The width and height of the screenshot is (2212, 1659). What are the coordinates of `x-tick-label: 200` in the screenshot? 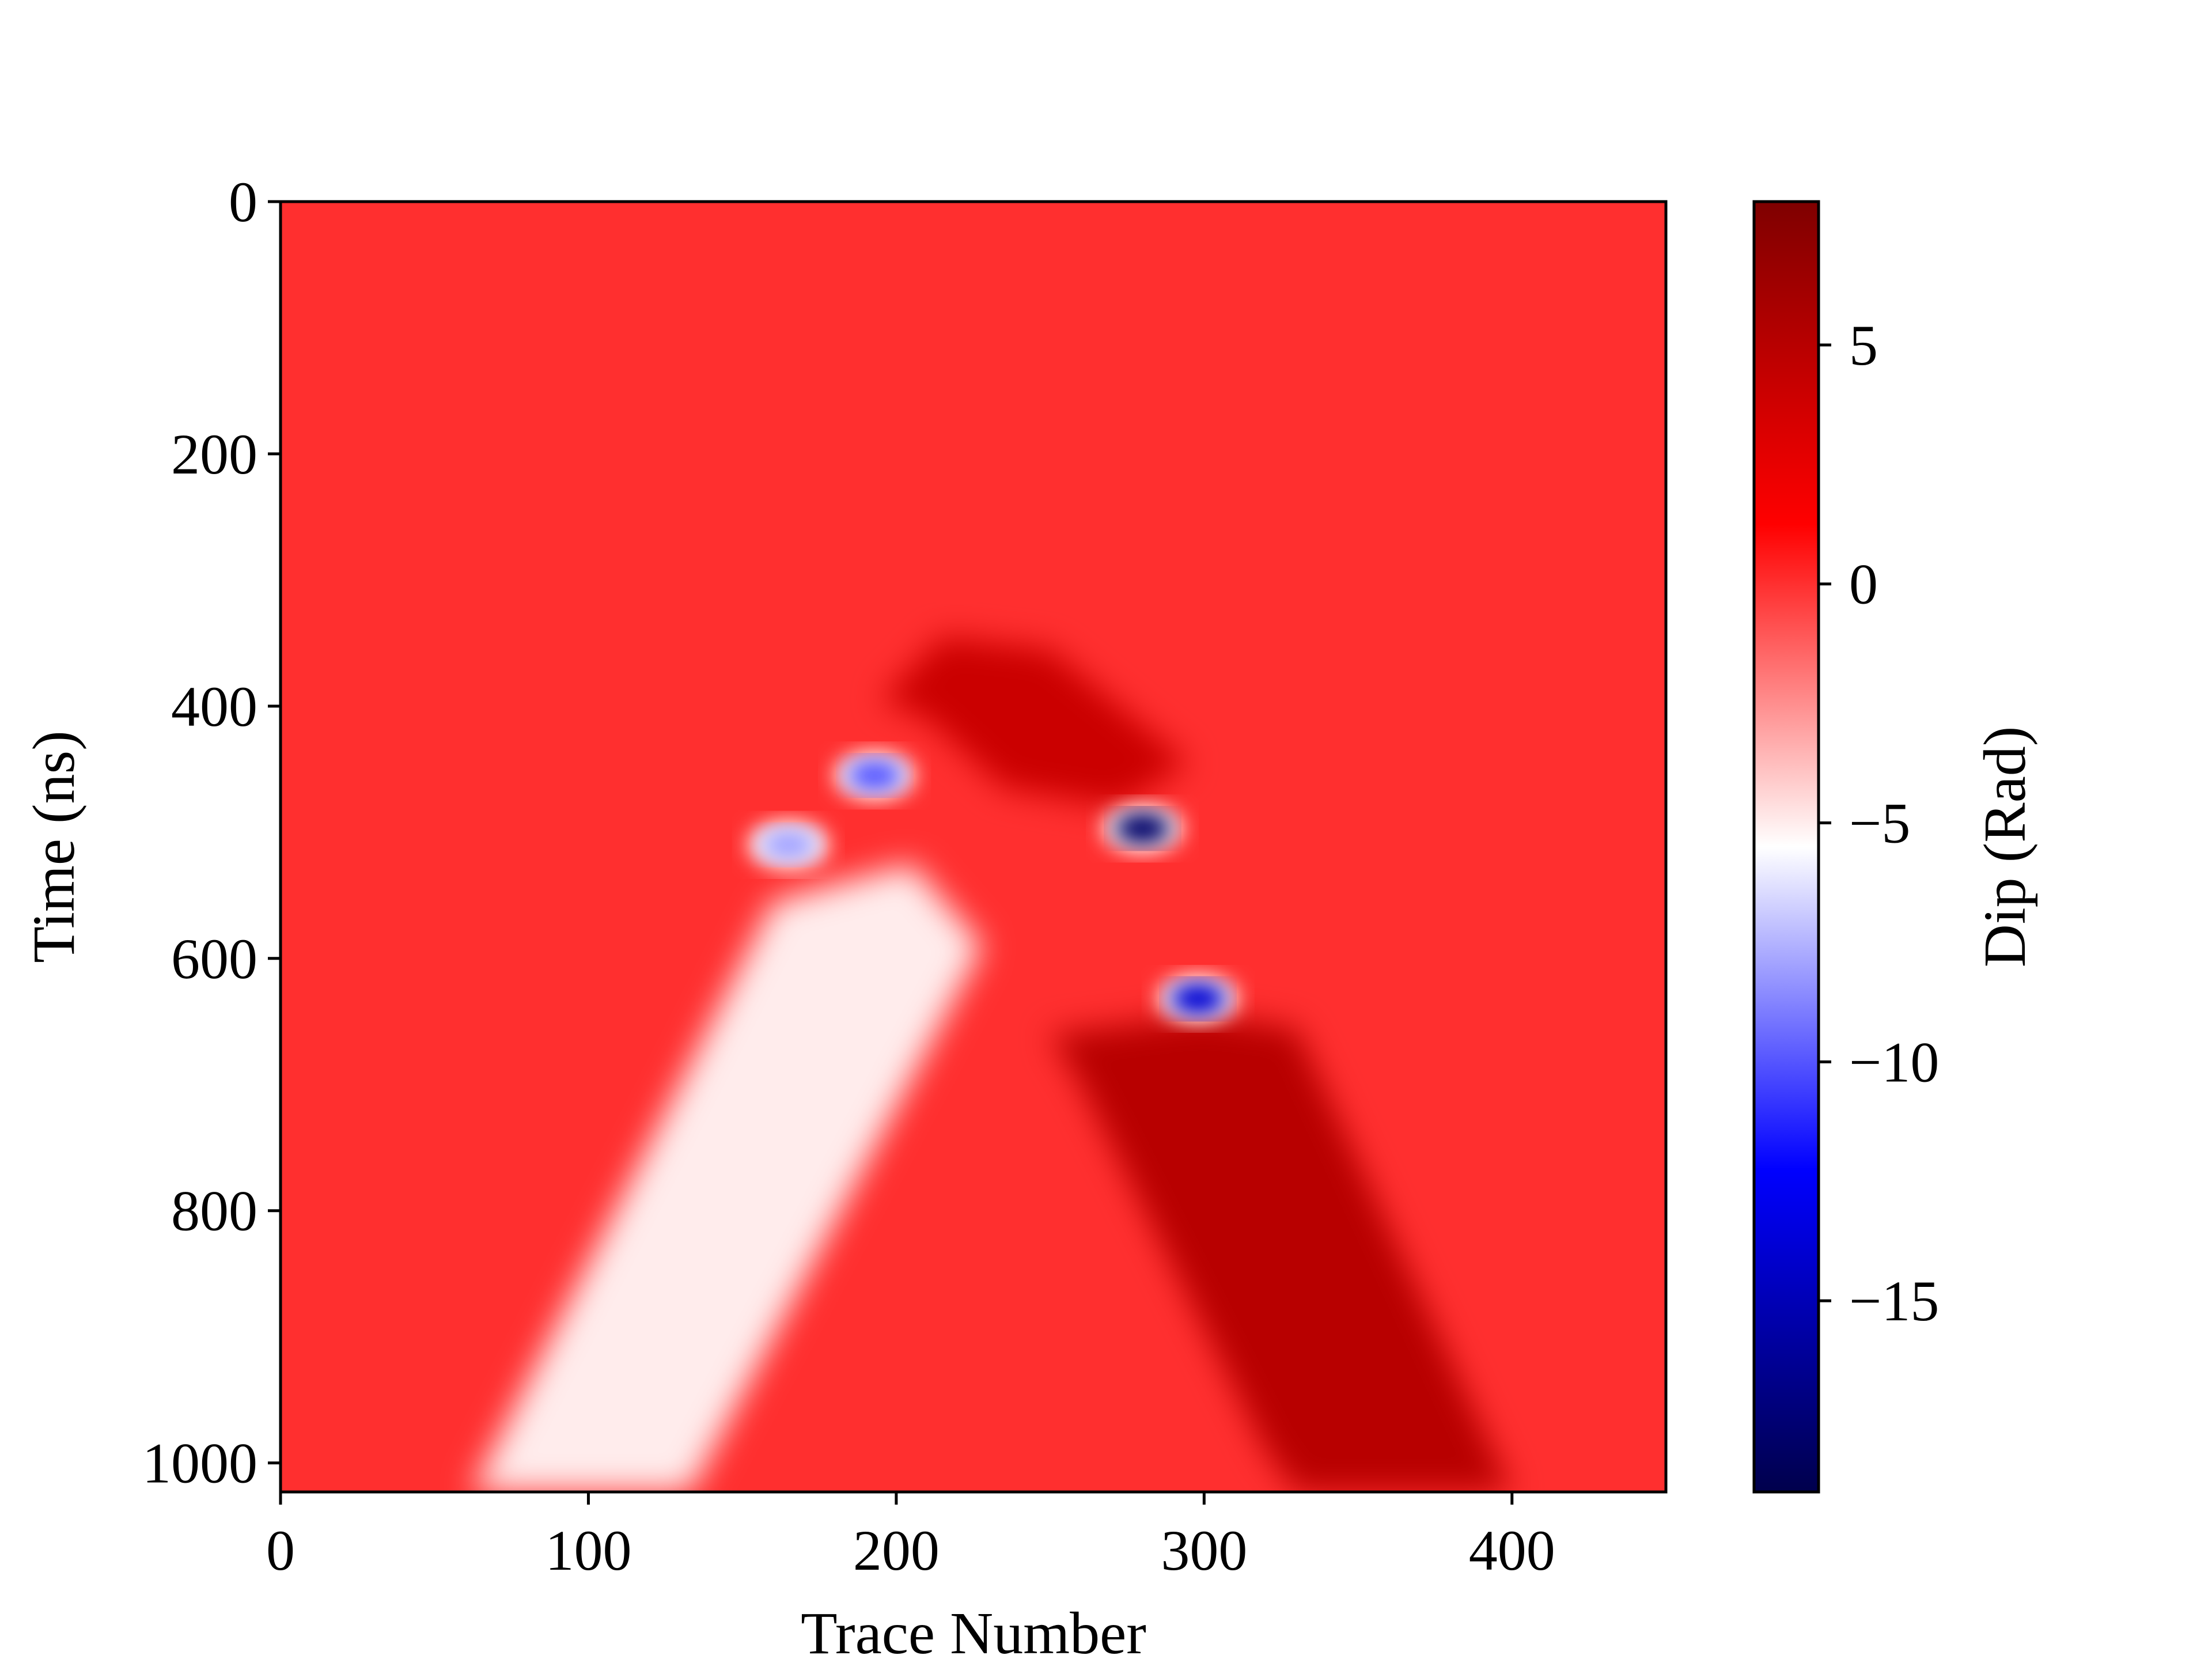 It's located at (896, 1550).